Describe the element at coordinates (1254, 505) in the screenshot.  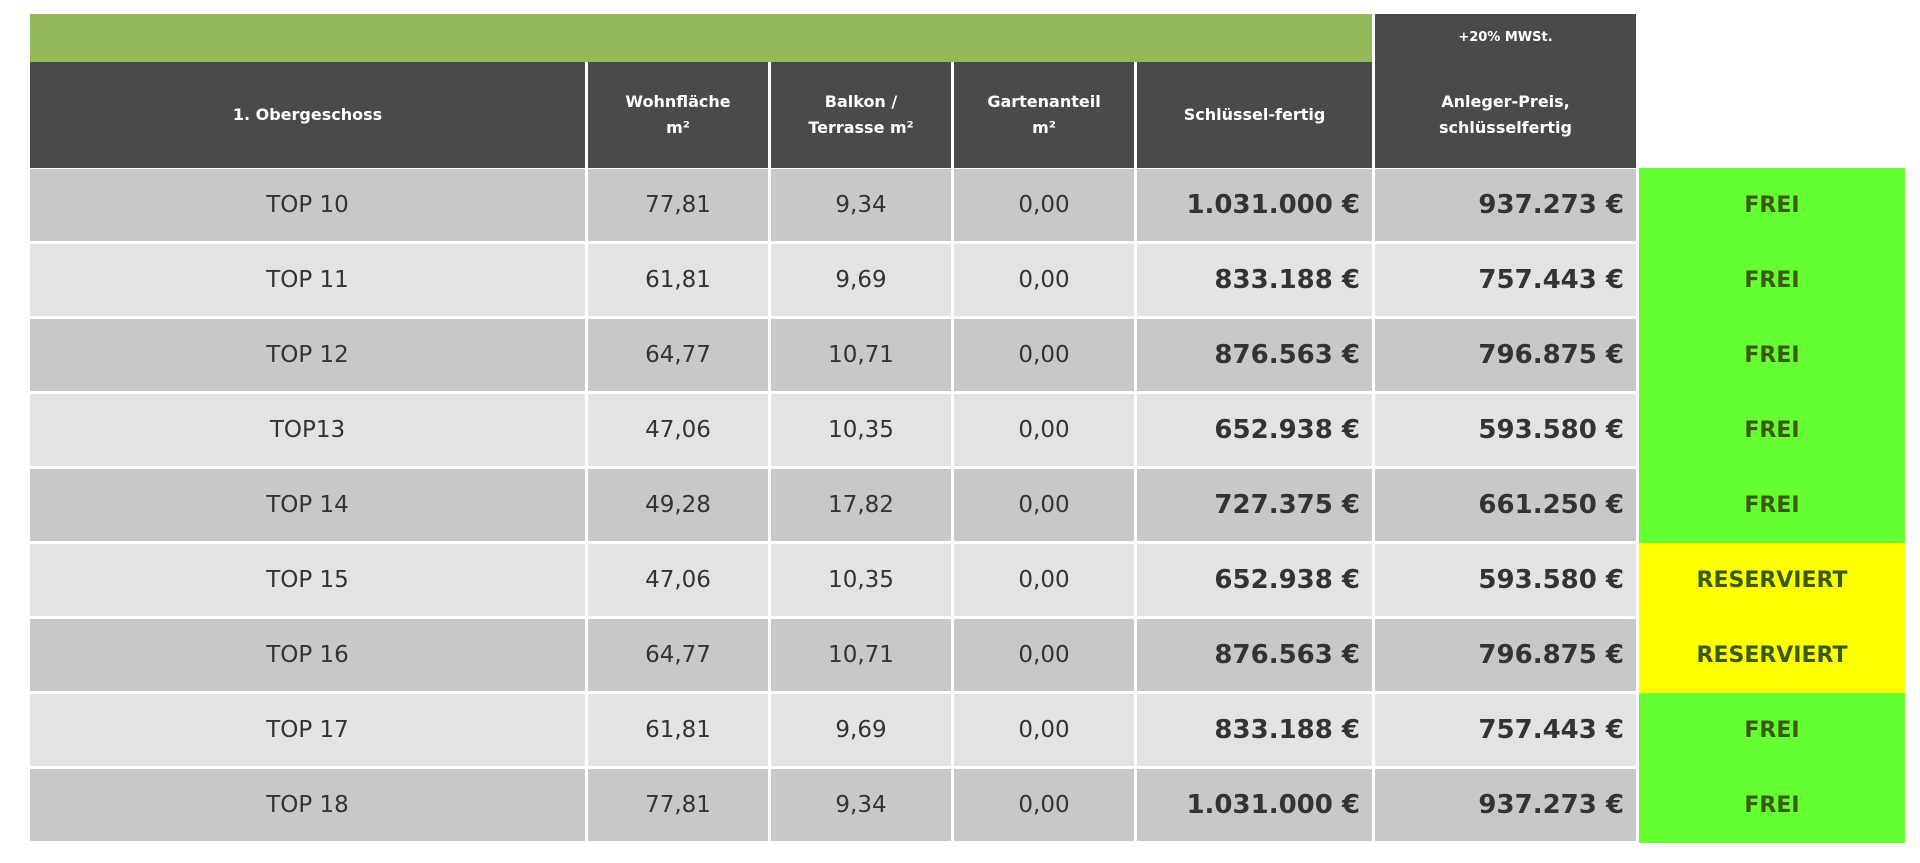
I see `cell: 727.375 €` at that location.